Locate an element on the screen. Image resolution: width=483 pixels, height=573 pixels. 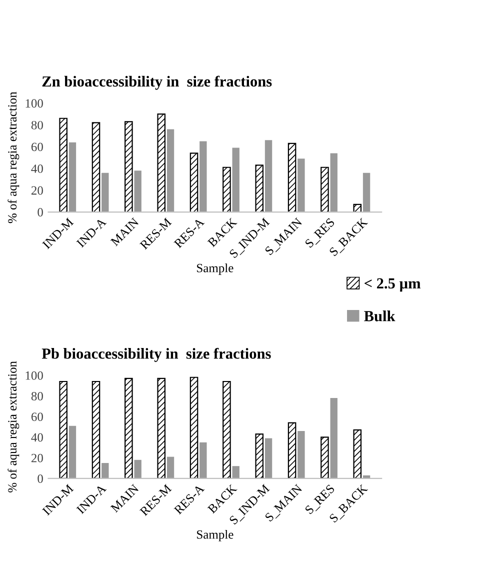
legend-label: < 2.5 µm is located at coordinates (392, 285).